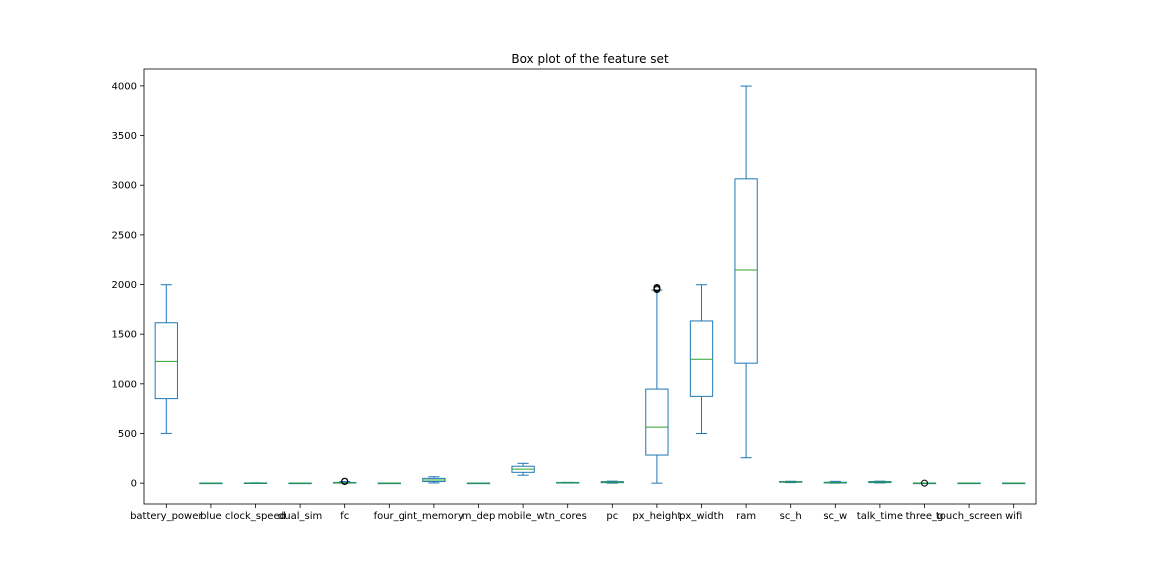 The width and height of the screenshot is (1152, 576). Describe the element at coordinates (612, 516) in the screenshot. I see `x-tick-label: pc` at that location.